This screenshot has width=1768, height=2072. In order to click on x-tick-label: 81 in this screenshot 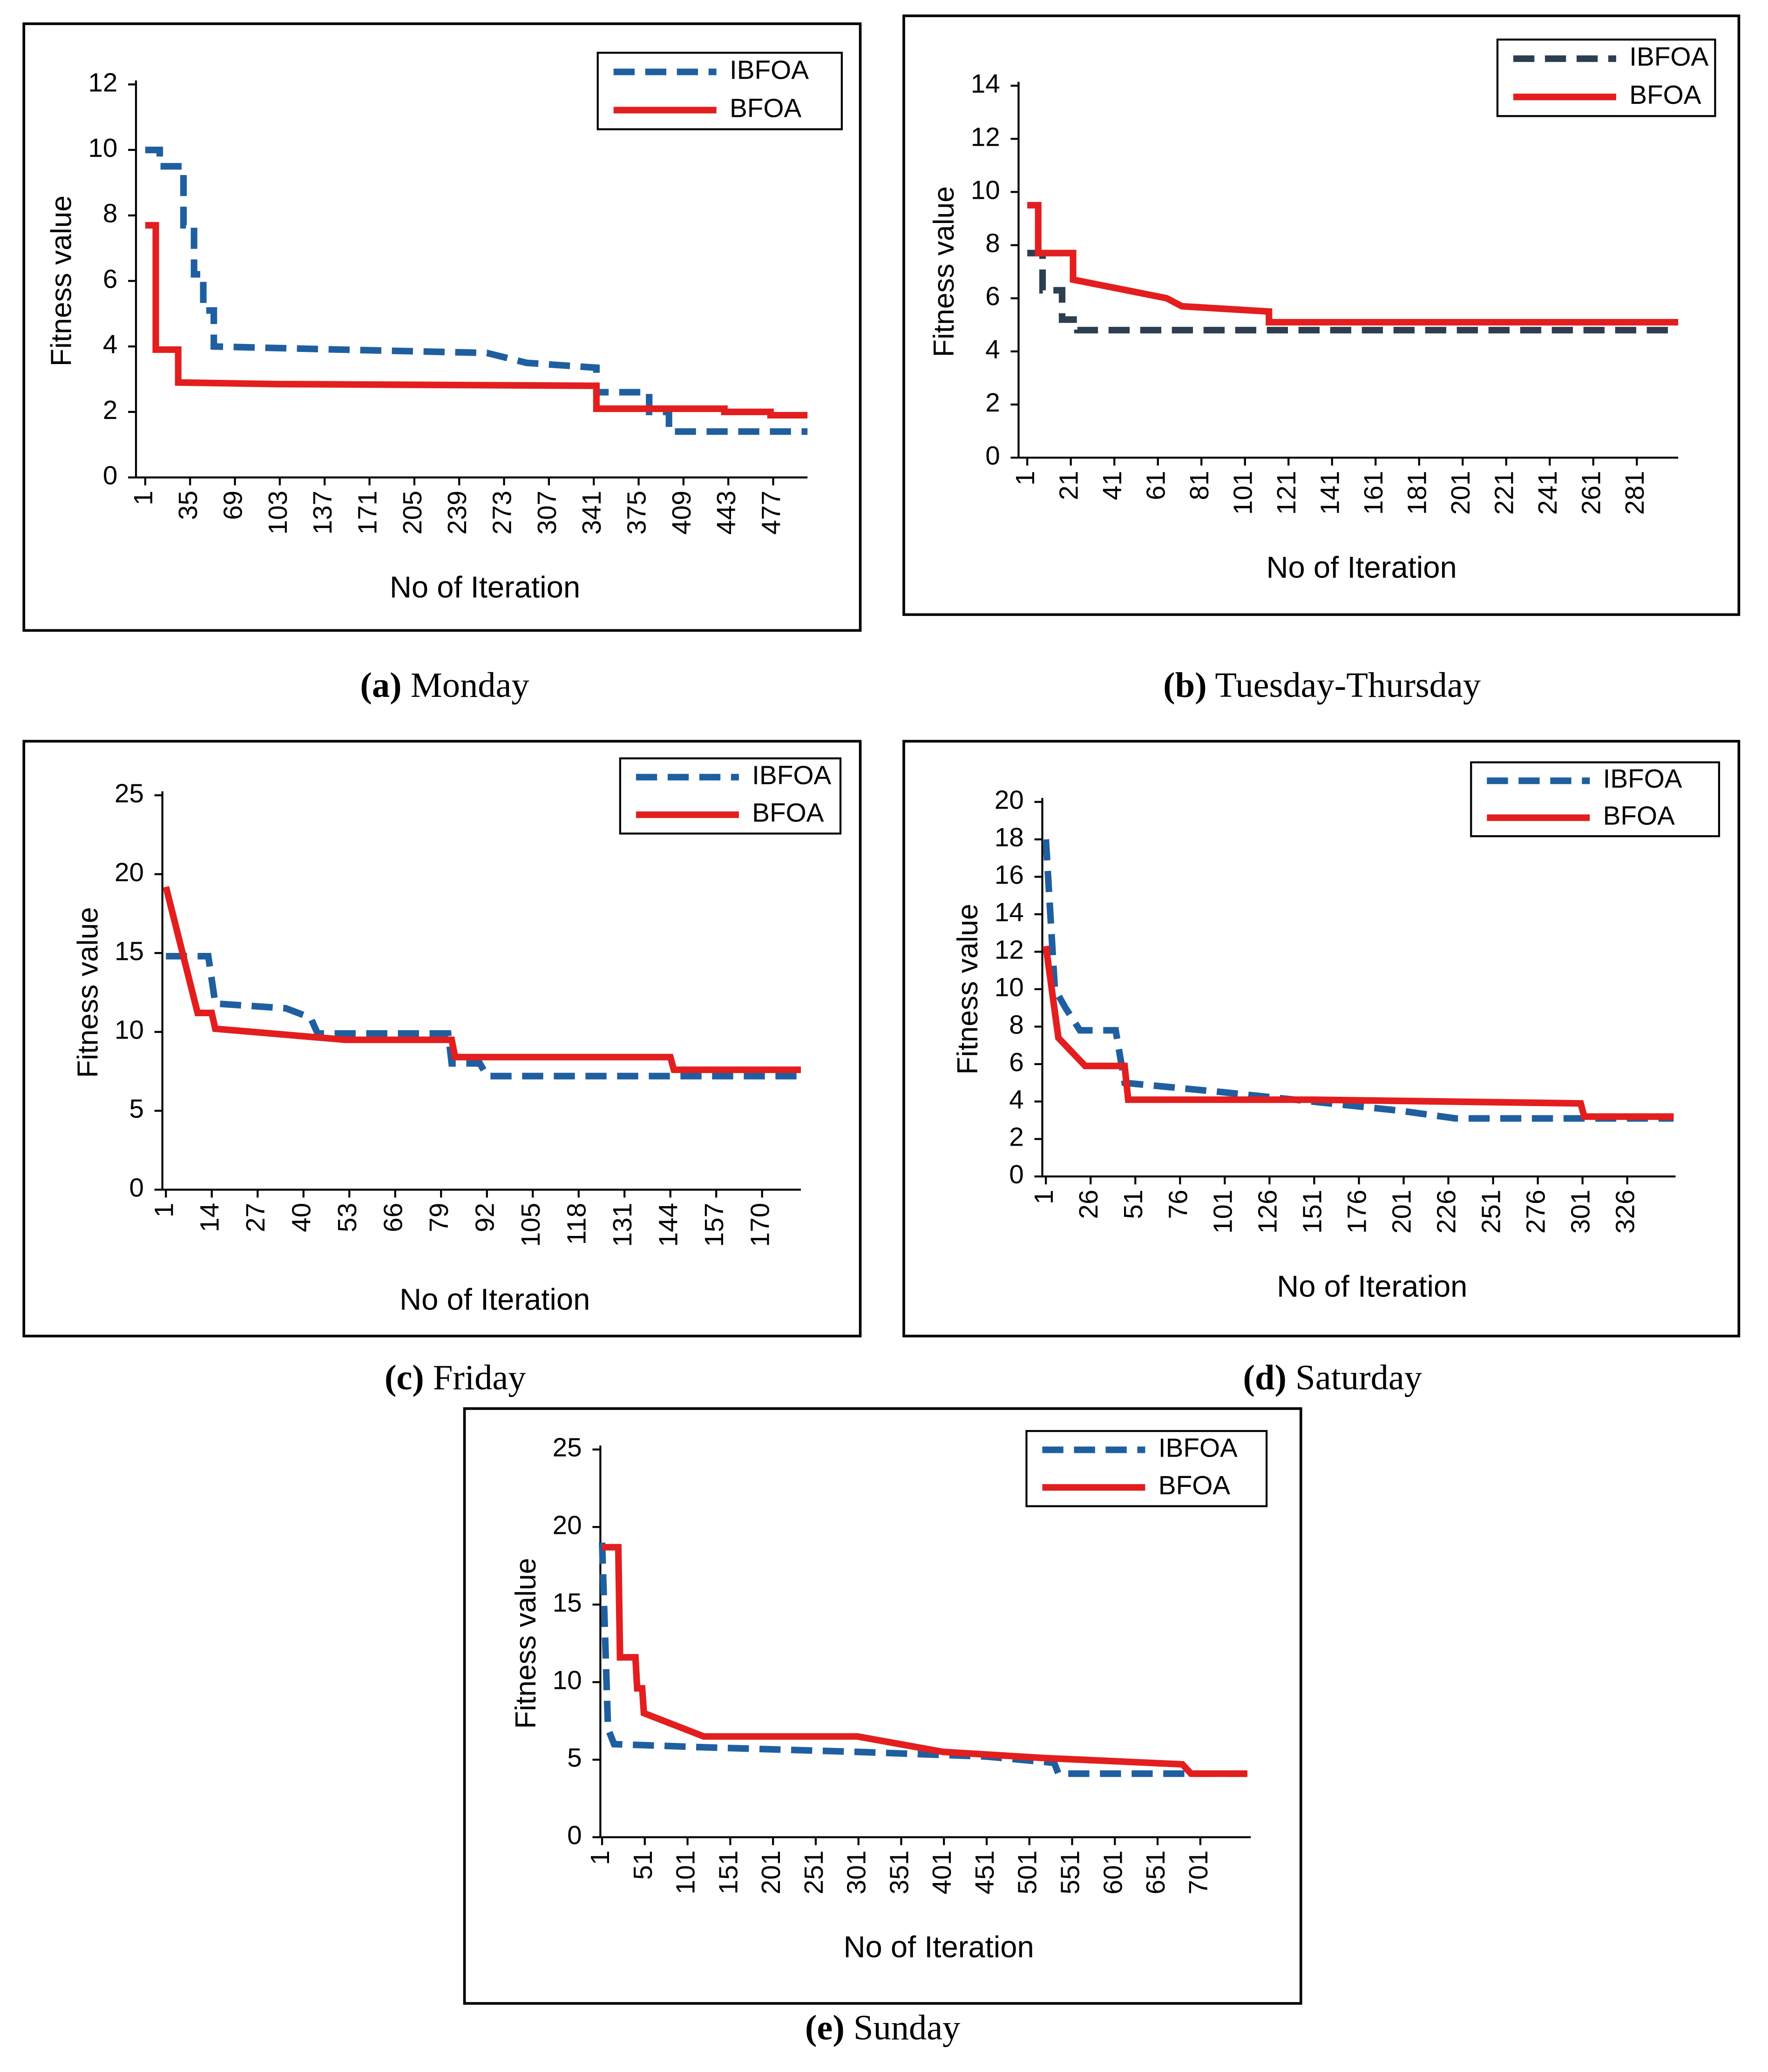, I will do `click(1199, 485)`.